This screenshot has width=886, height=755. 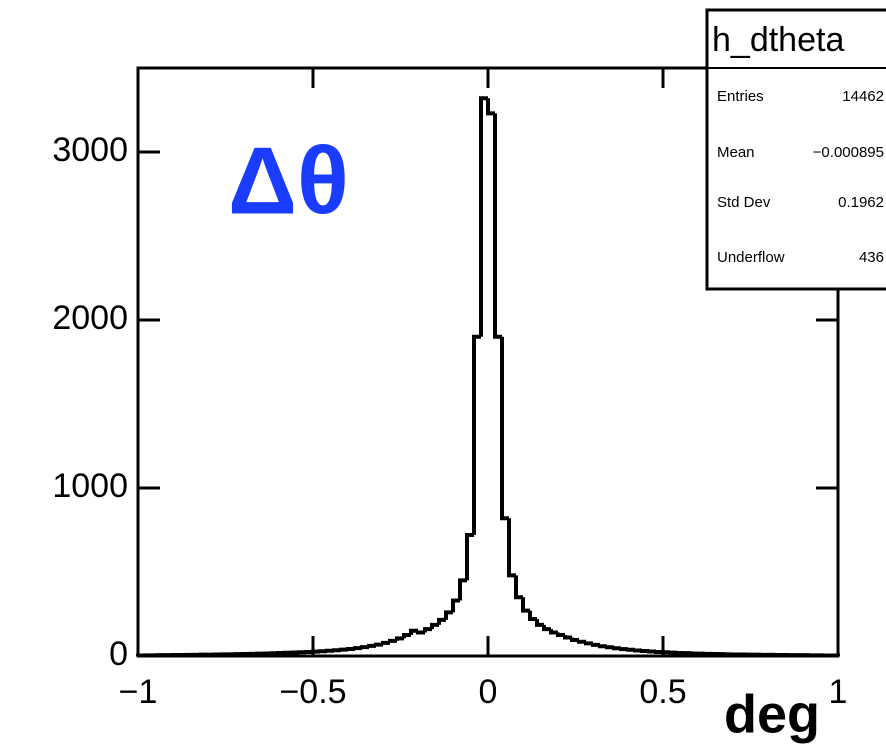 What do you see at coordinates (118, 654) in the screenshot?
I see `y-tick-label: 0` at bounding box center [118, 654].